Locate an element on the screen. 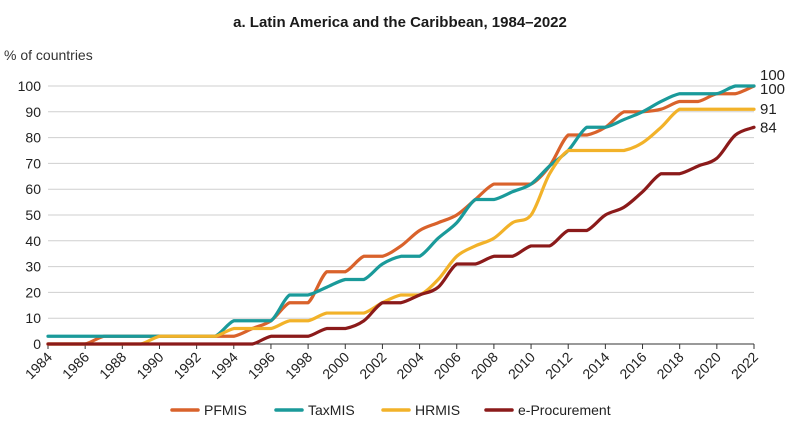 The image size is (799, 439). legend-label: e-Procurement is located at coordinates (564, 410).